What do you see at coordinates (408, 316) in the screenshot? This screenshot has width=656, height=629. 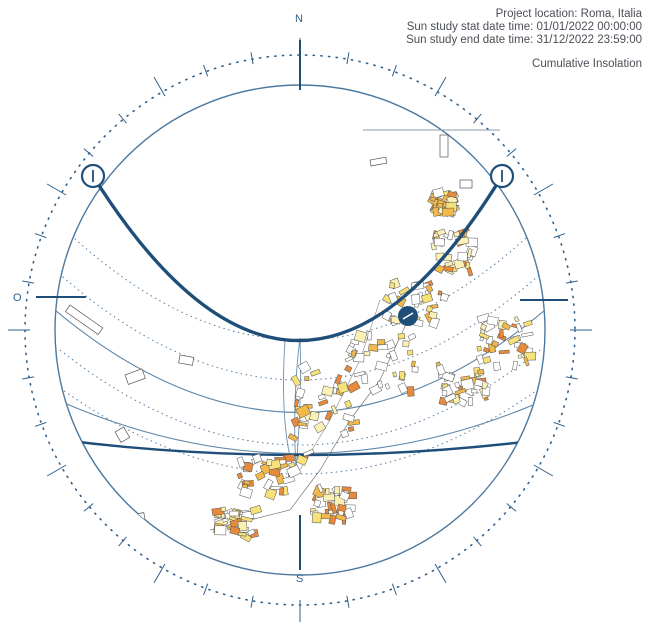 I see `sun-position-marker-icon` at bounding box center [408, 316].